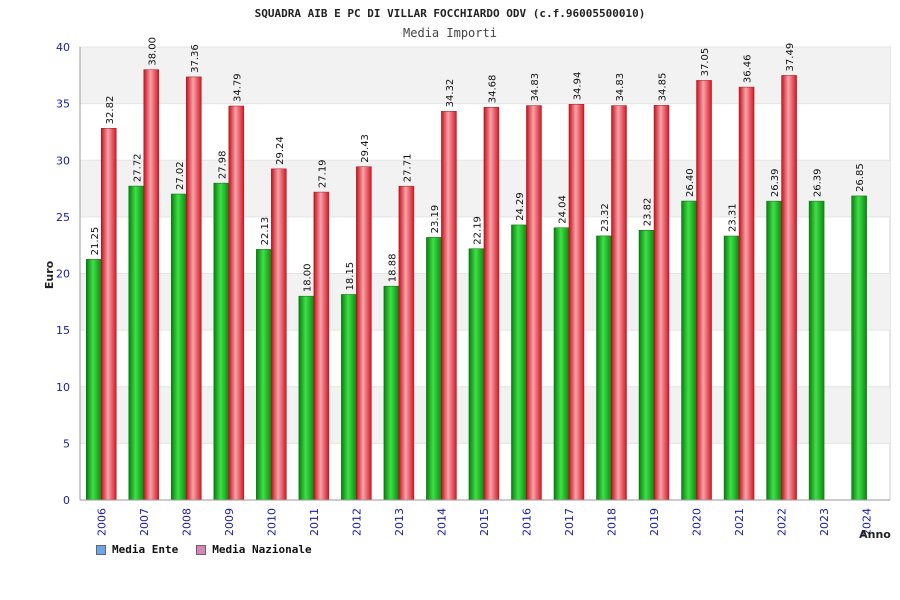 This screenshot has width=900, height=600. What do you see at coordinates (485, 75) in the screenshot?
I see `grid-band` at bounding box center [485, 75].